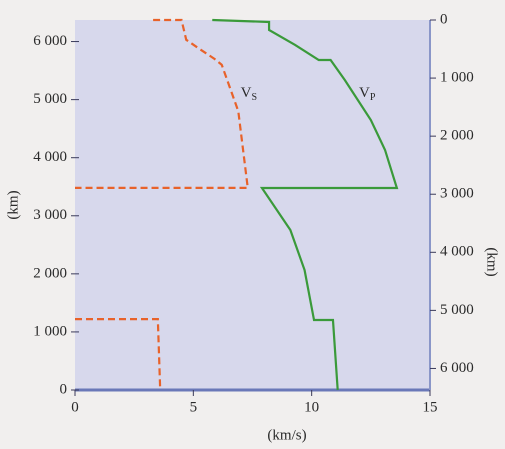  Describe the element at coordinates (50, 157) in the screenshot. I see `y-tick-label: 4 000` at that location.